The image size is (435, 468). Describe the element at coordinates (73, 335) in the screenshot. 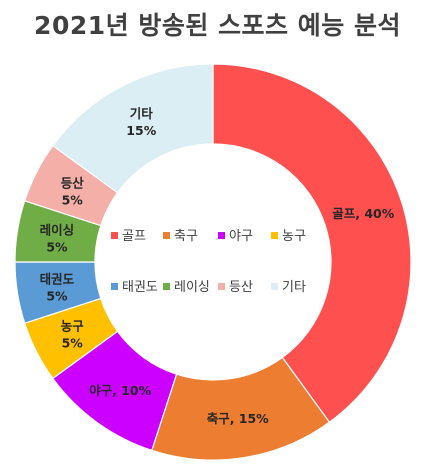

I see `slice-label-농구: 농구 5%` at that location.